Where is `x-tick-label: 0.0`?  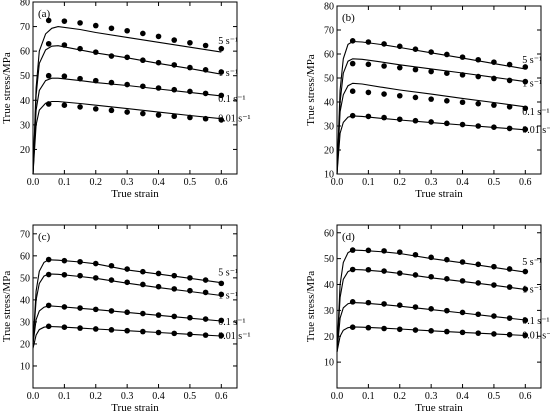 x-tick-label: 0.0 is located at coordinates (33, 396).